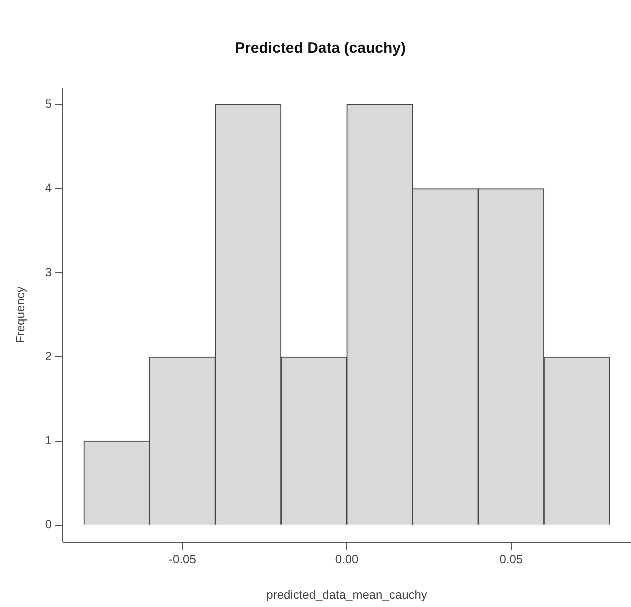 The height and width of the screenshot is (607, 631). What do you see at coordinates (347, 559) in the screenshot?
I see `x-tick-label: 0.00` at bounding box center [347, 559].